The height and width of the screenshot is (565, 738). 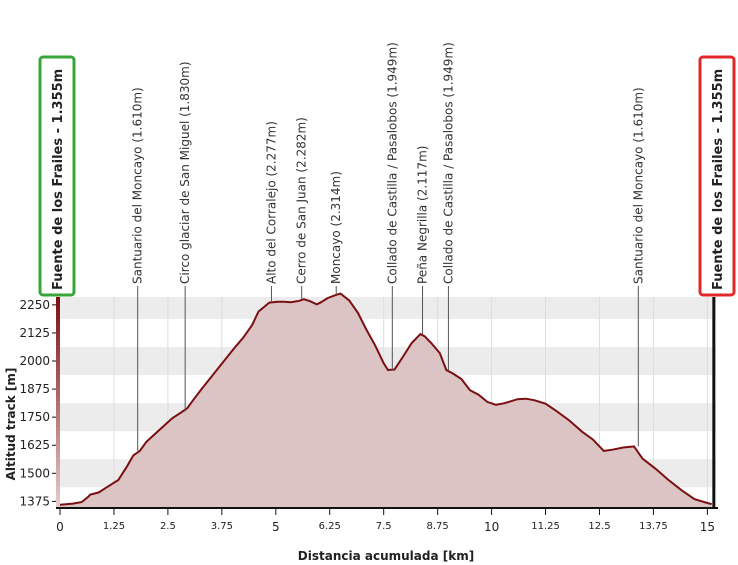 I want to click on x-tick-label: 3.75, so click(x=222, y=526).